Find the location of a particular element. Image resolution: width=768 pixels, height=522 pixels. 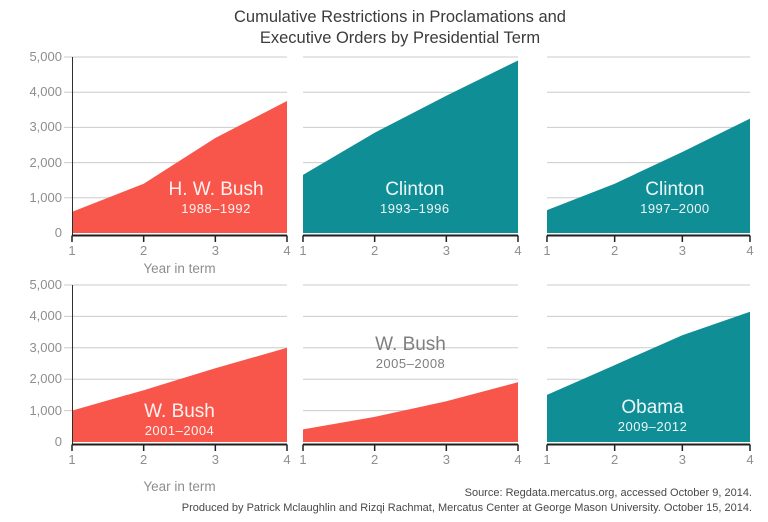

area-plot-hw-bush is located at coordinates (176, 149).